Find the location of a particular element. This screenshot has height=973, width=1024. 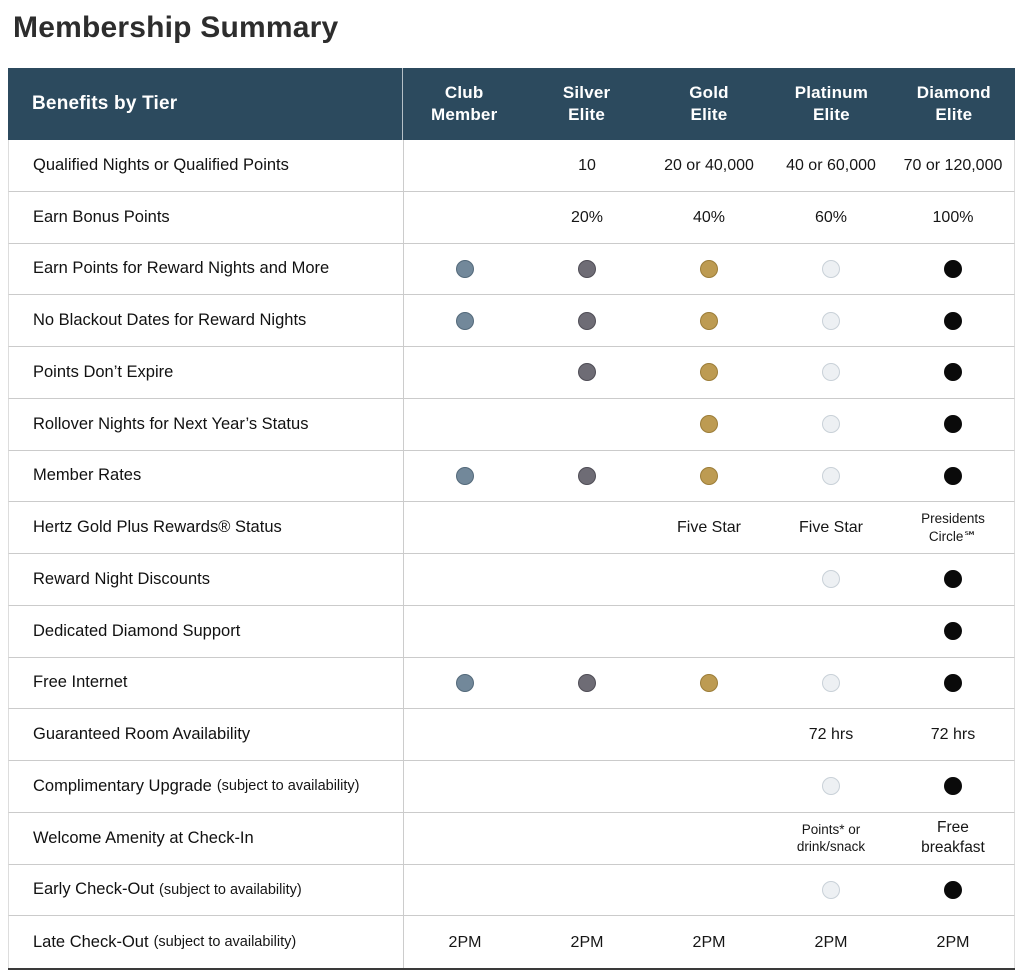

tier-cell-diamond: 72 hrs is located at coordinates (953, 734).